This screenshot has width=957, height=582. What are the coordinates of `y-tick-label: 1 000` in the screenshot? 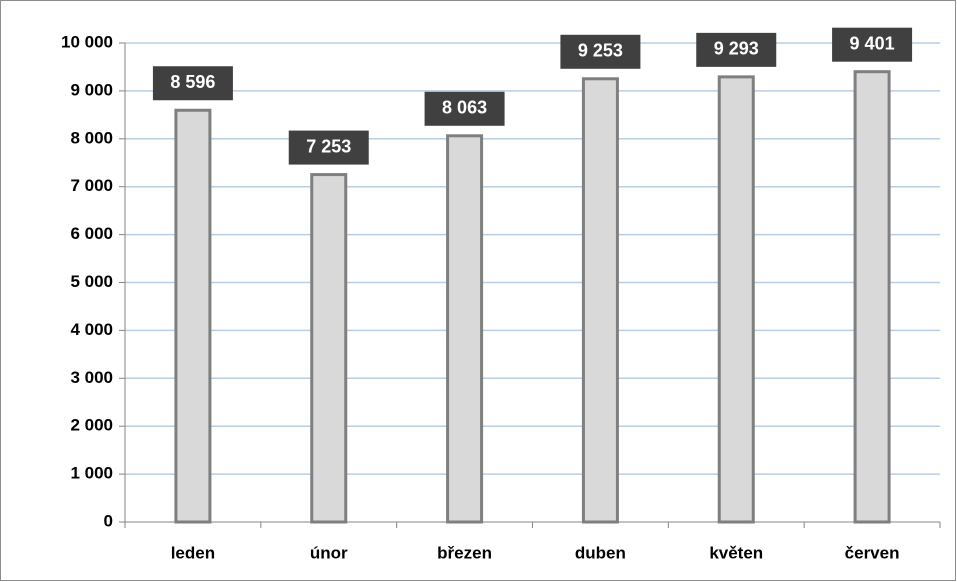 It's located at (91, 473).